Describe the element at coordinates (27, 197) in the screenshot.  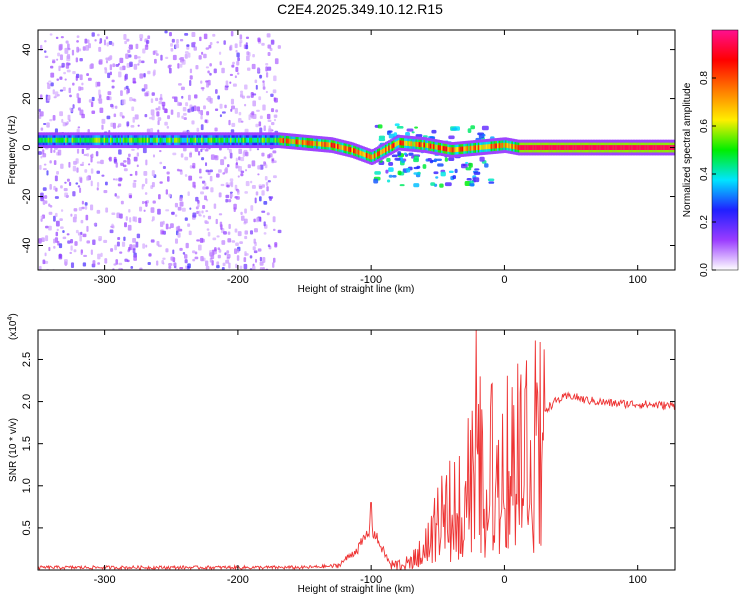
I see `y-tick-label: -20` at that location.